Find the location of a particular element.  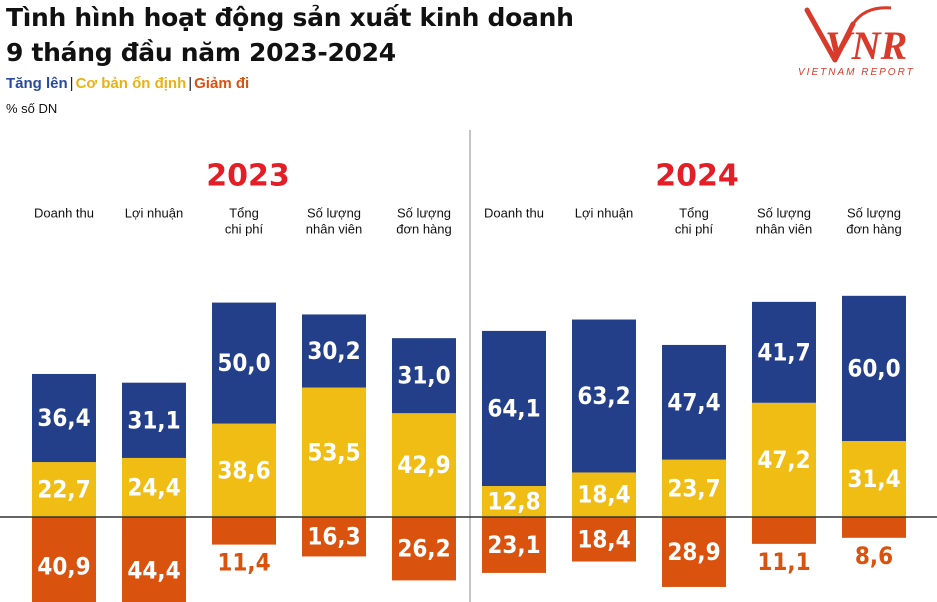

data-label-increase: 41,7 is located at coordinates (783, 352).